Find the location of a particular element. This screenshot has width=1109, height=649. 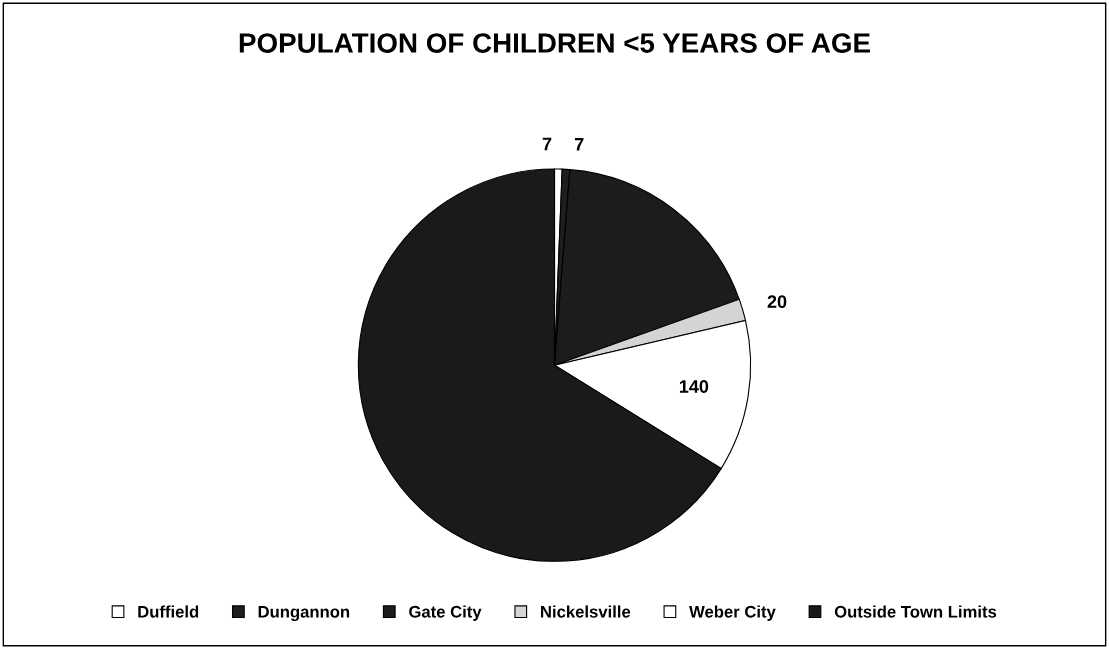

data-label: 140 is located at coordinates (694, 386).